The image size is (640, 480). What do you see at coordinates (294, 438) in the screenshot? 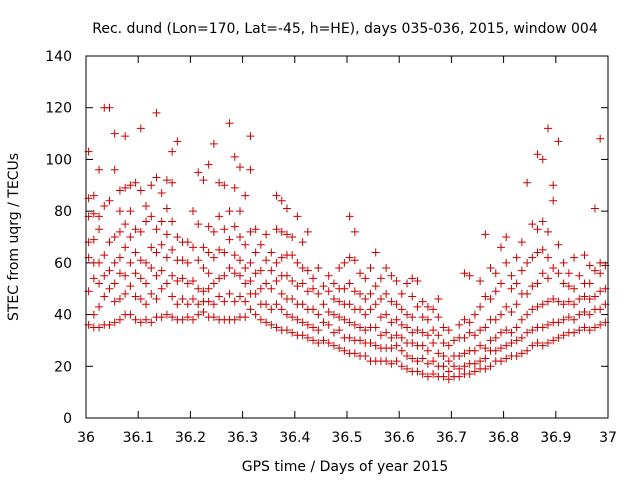
I see `x-tick-label: 36.4` at bounding box center [294, 438].